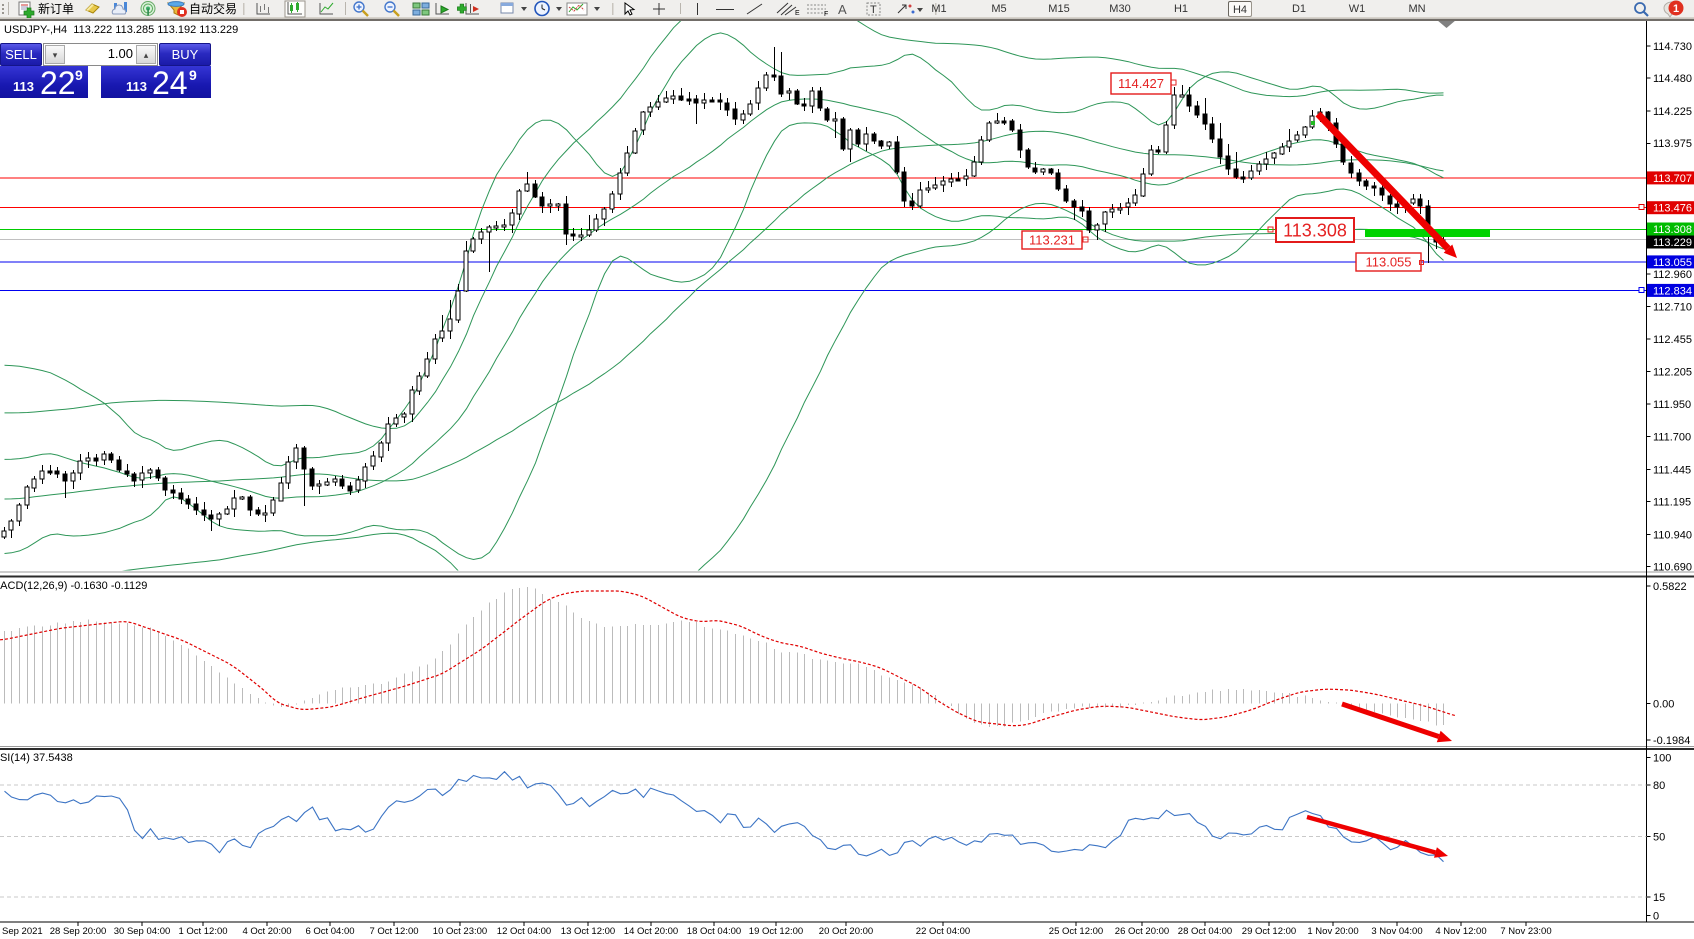 The width and height of the screenshot is (1694, 939). I want to click on svg-text: 28 Oct 04:00, so click(1205, 931).